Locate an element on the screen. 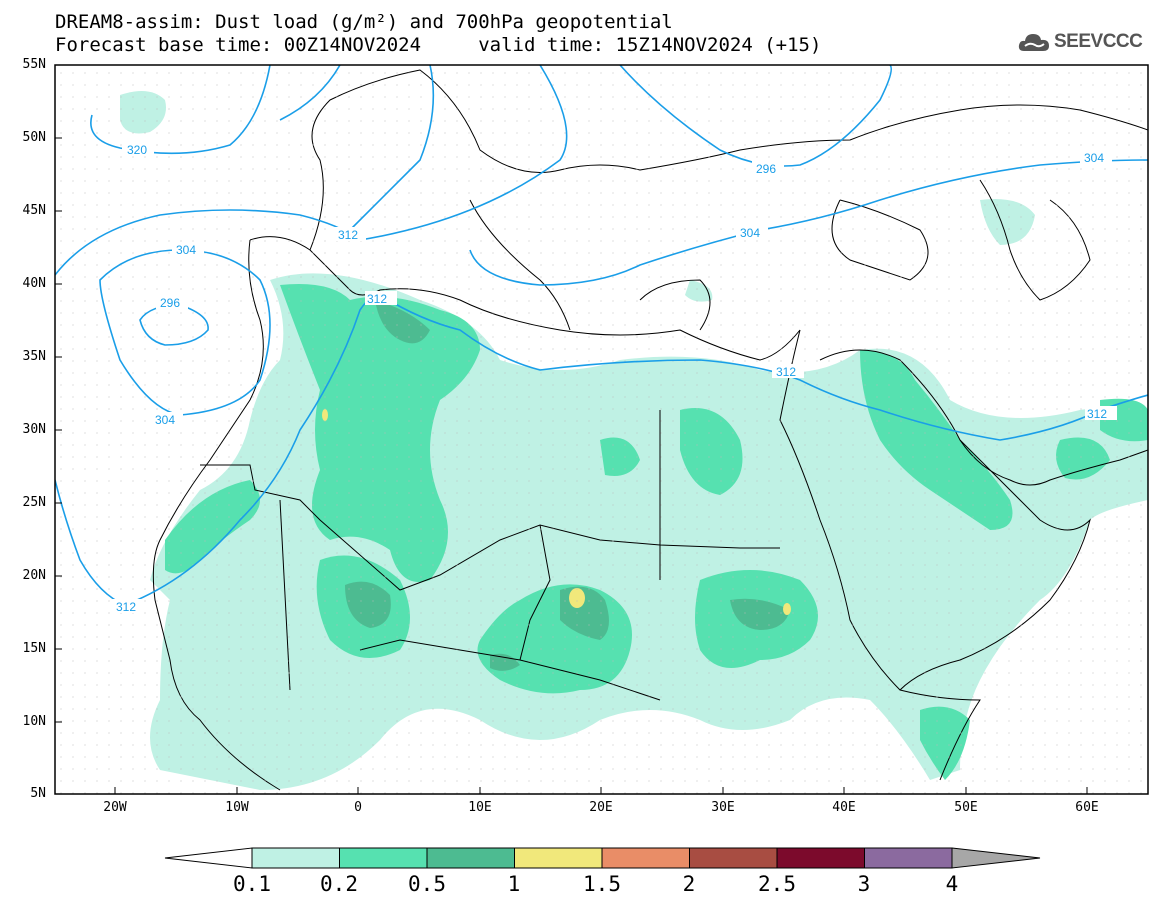 The image size is (1165, 907). colorbar is located at coordinates (602, 858).